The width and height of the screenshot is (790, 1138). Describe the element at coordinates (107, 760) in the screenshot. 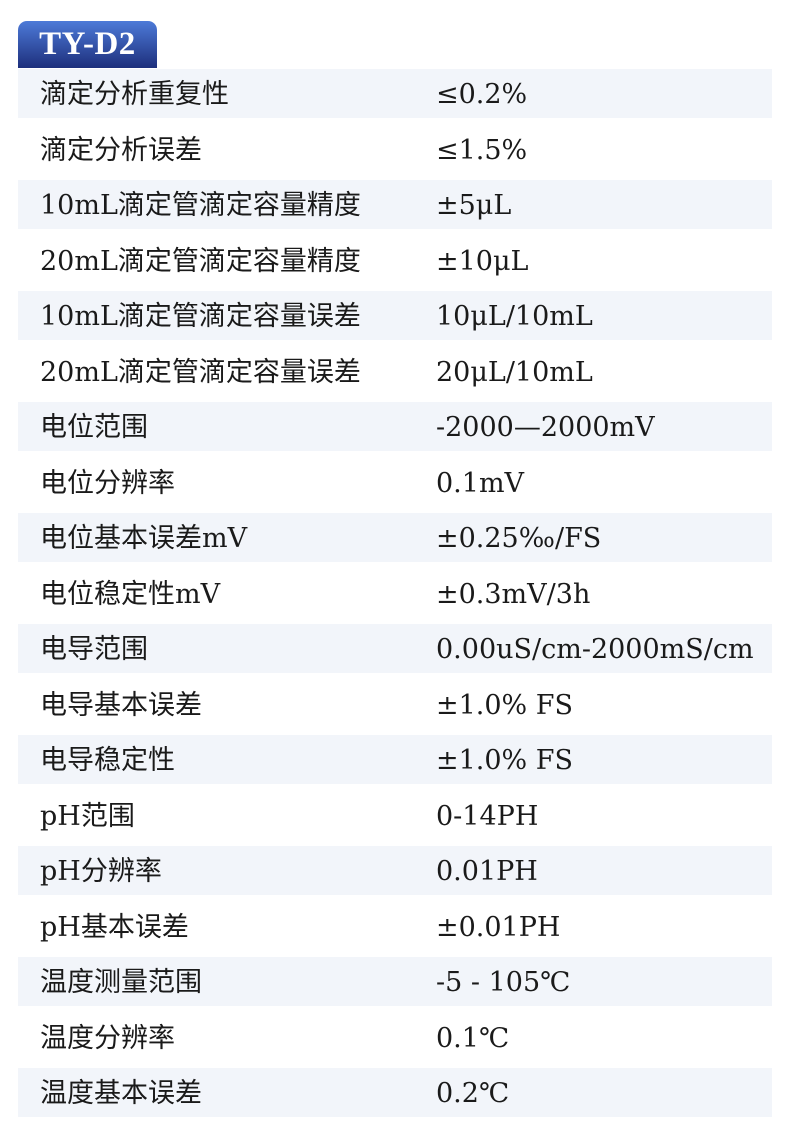

I see `spec-label: 电导稳定性` at that location.